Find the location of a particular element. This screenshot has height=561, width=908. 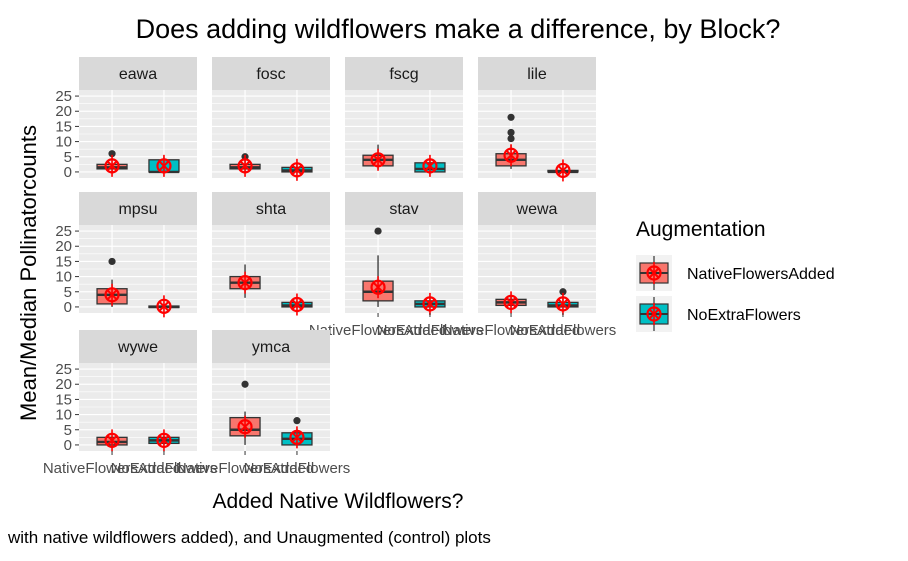

wewa-NoExtraFlowers-outlier is located at coordinates (563, 292).